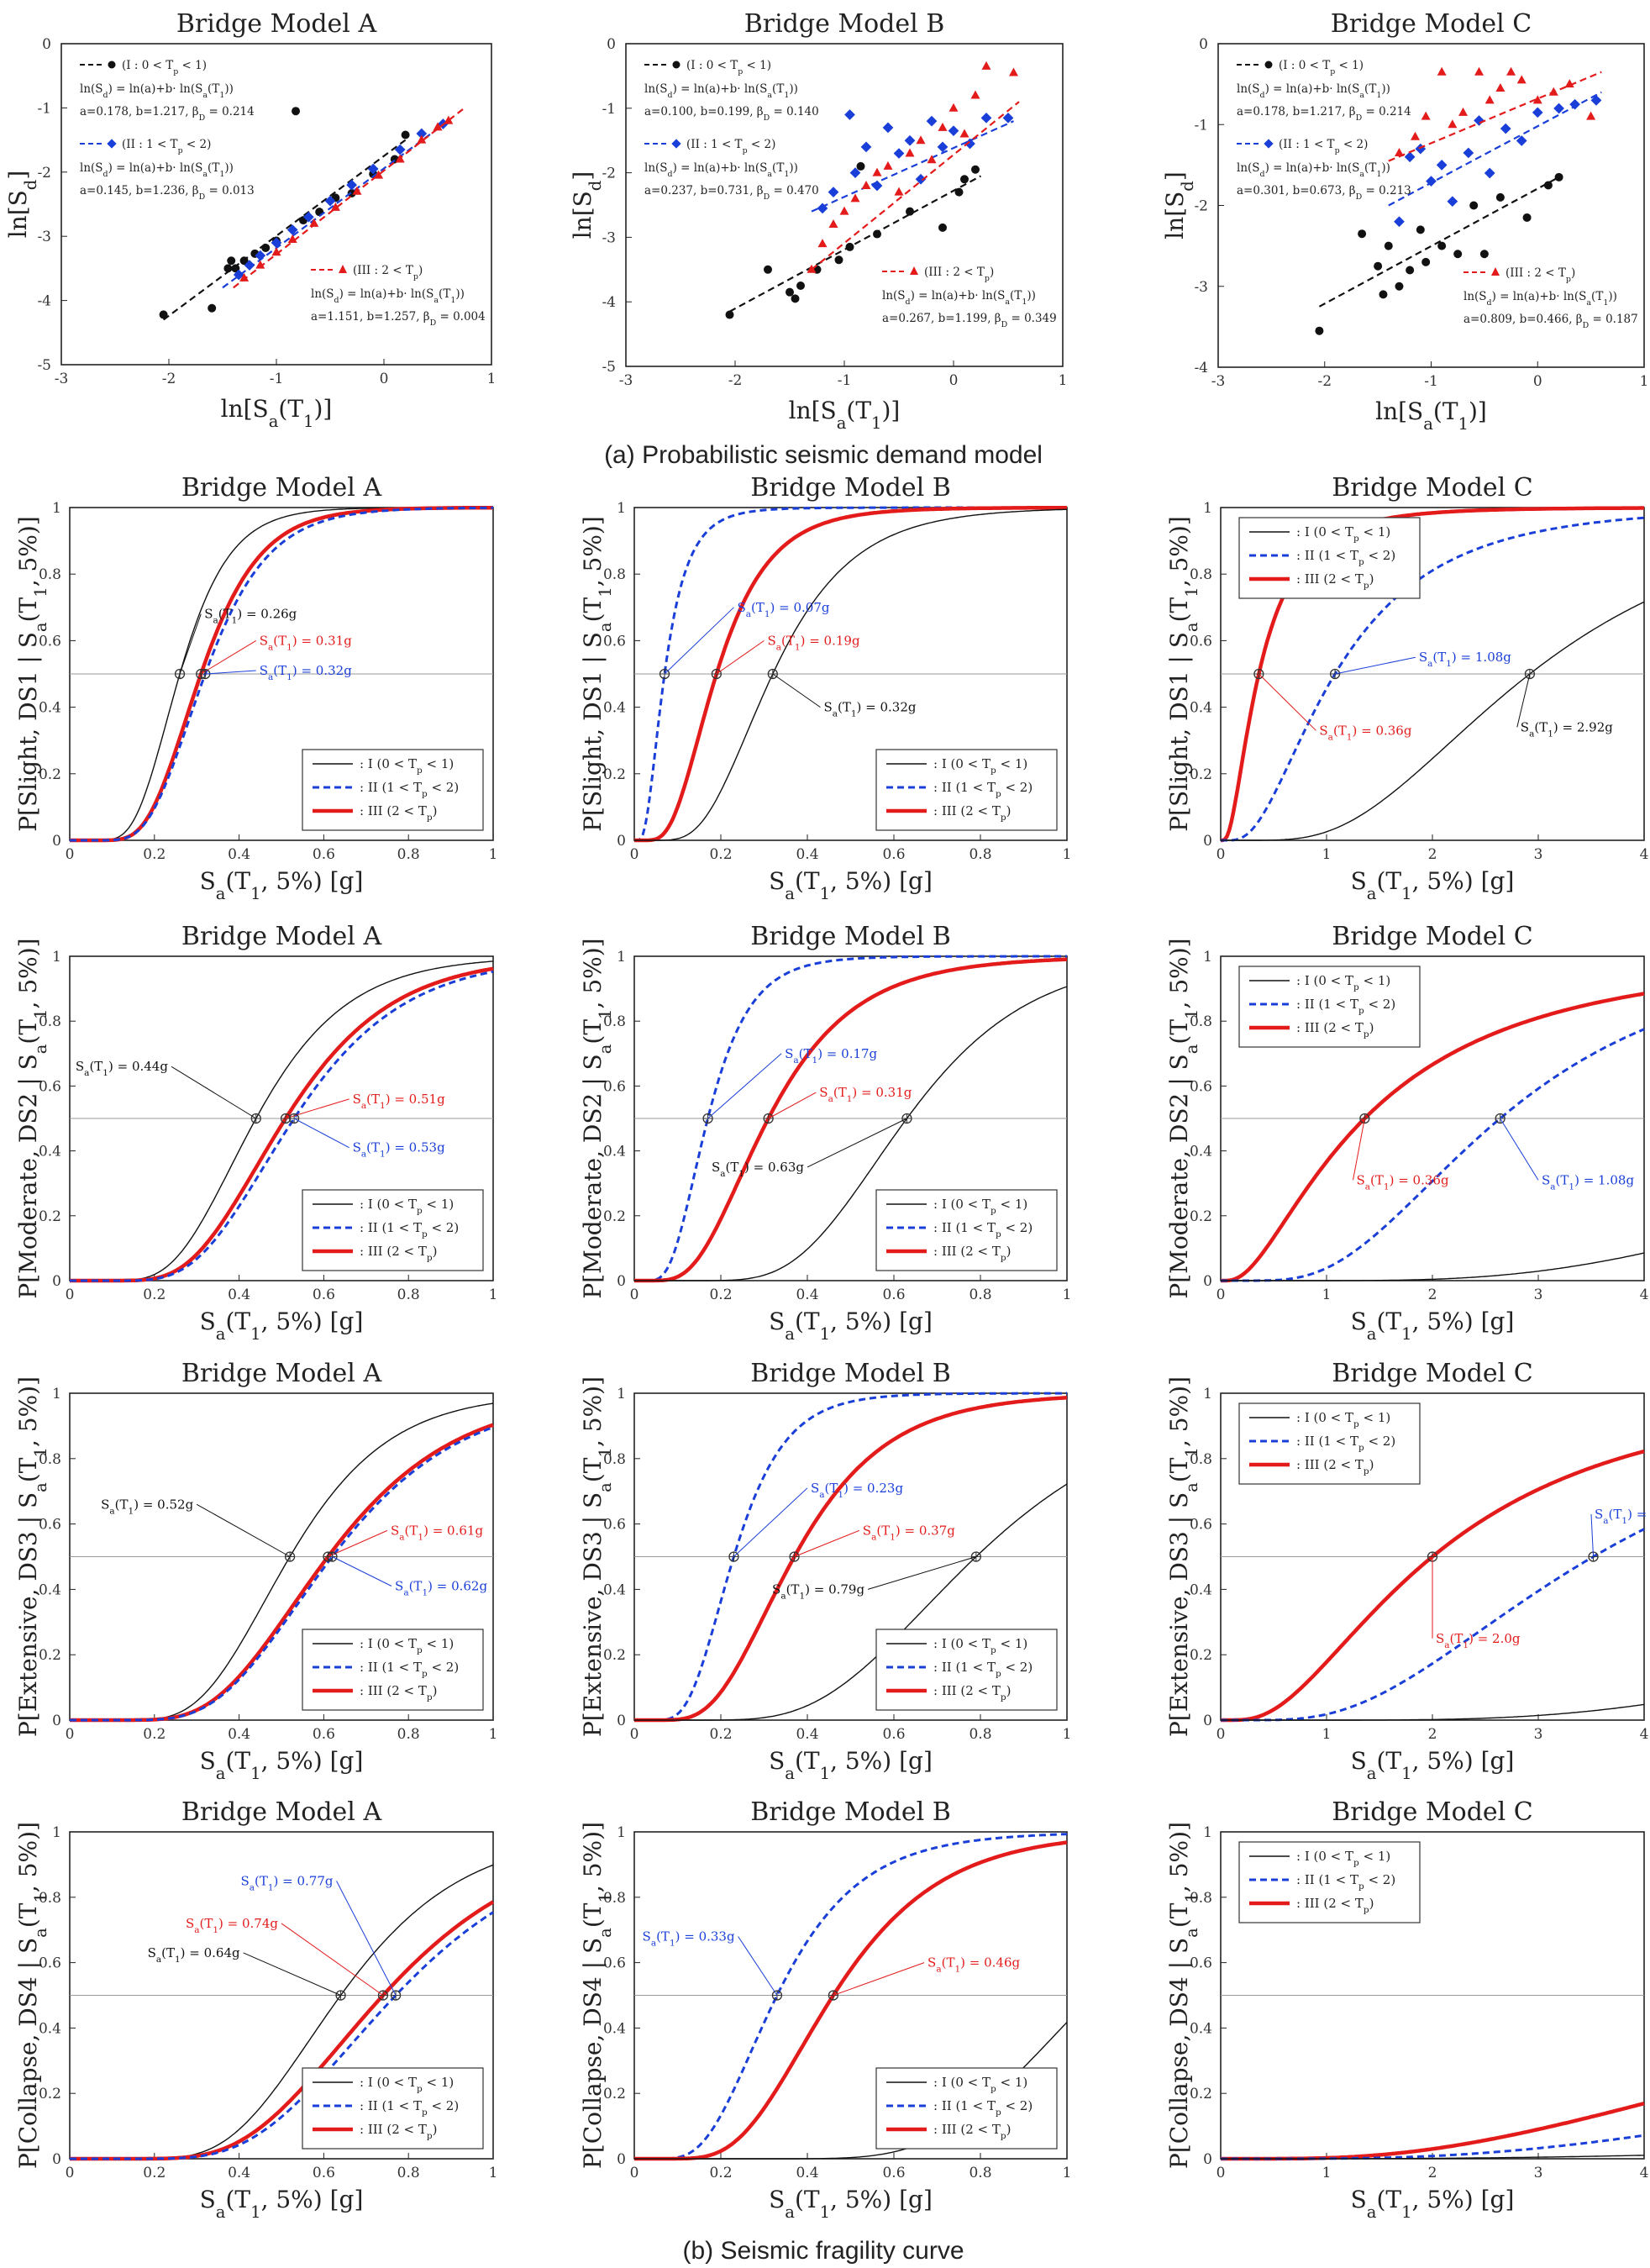 This screenshot has height=2268, width=1650. I want to click on median-annotation-I: Sa(T1) = 0.52g, so click(147, 1506).